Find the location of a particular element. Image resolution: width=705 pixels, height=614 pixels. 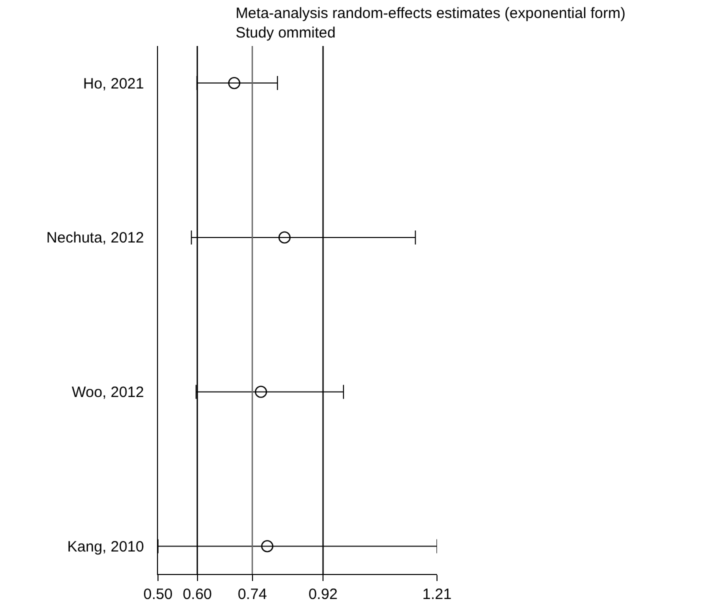

x-tick-label: 0.50 is located at coordinates (158, 594).